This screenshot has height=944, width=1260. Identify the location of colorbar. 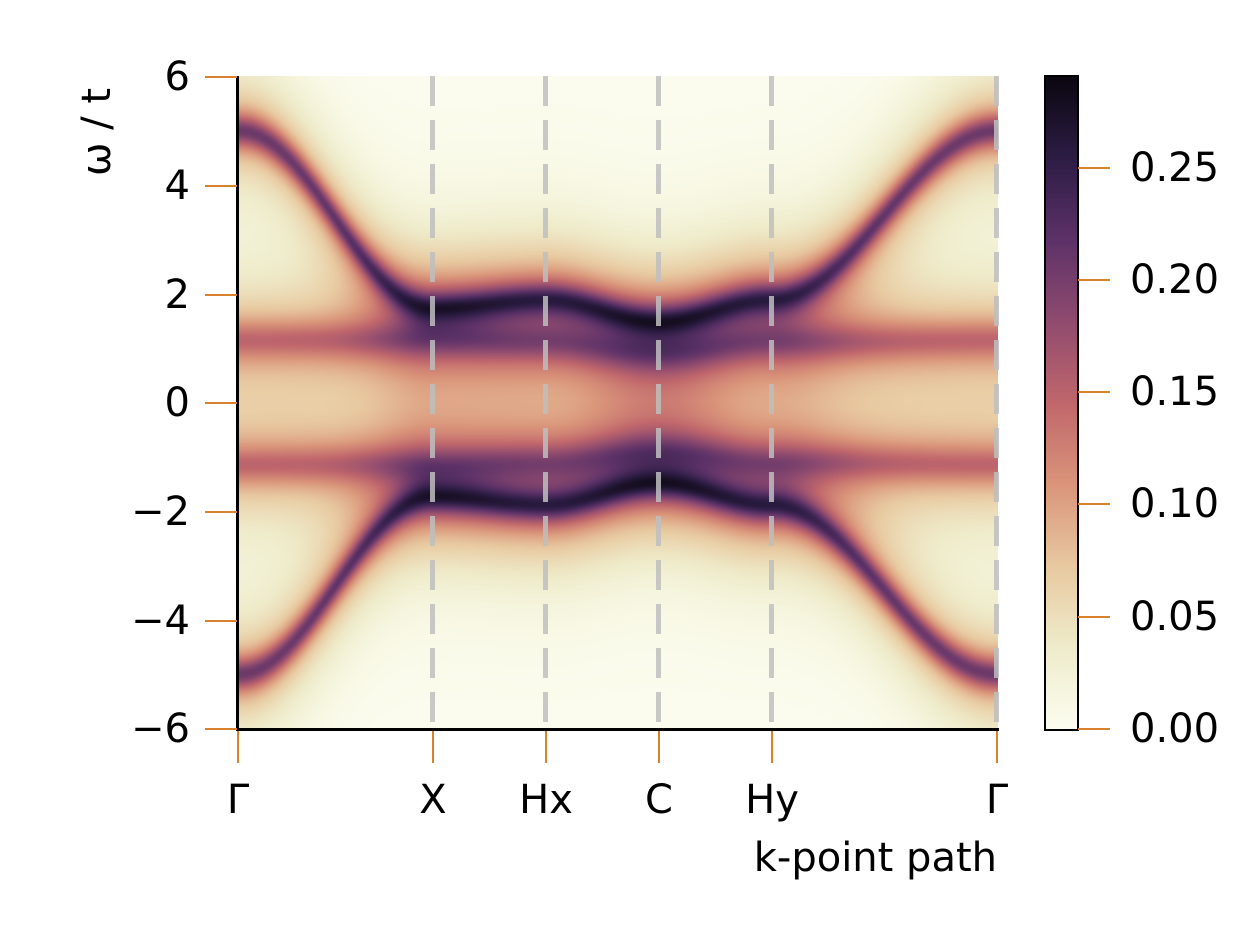
(1061, 402).